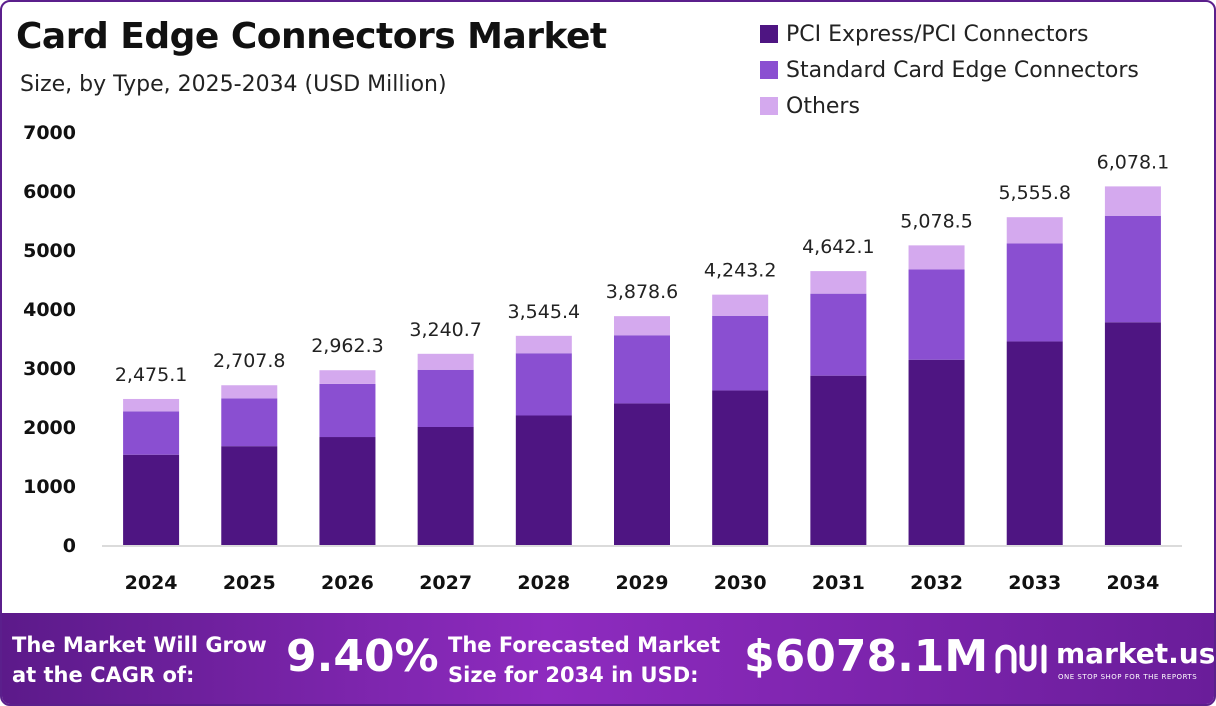  I want to click on y-tick-label: 6000, so click(49, 192).